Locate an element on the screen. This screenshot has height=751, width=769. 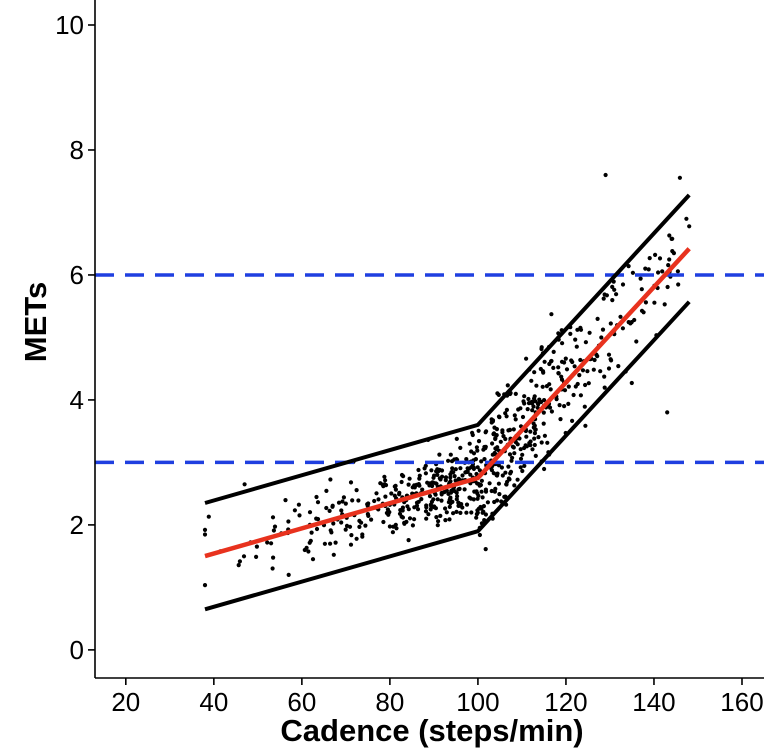
y-tick-label: 10 is located at coordinates (69, 25).